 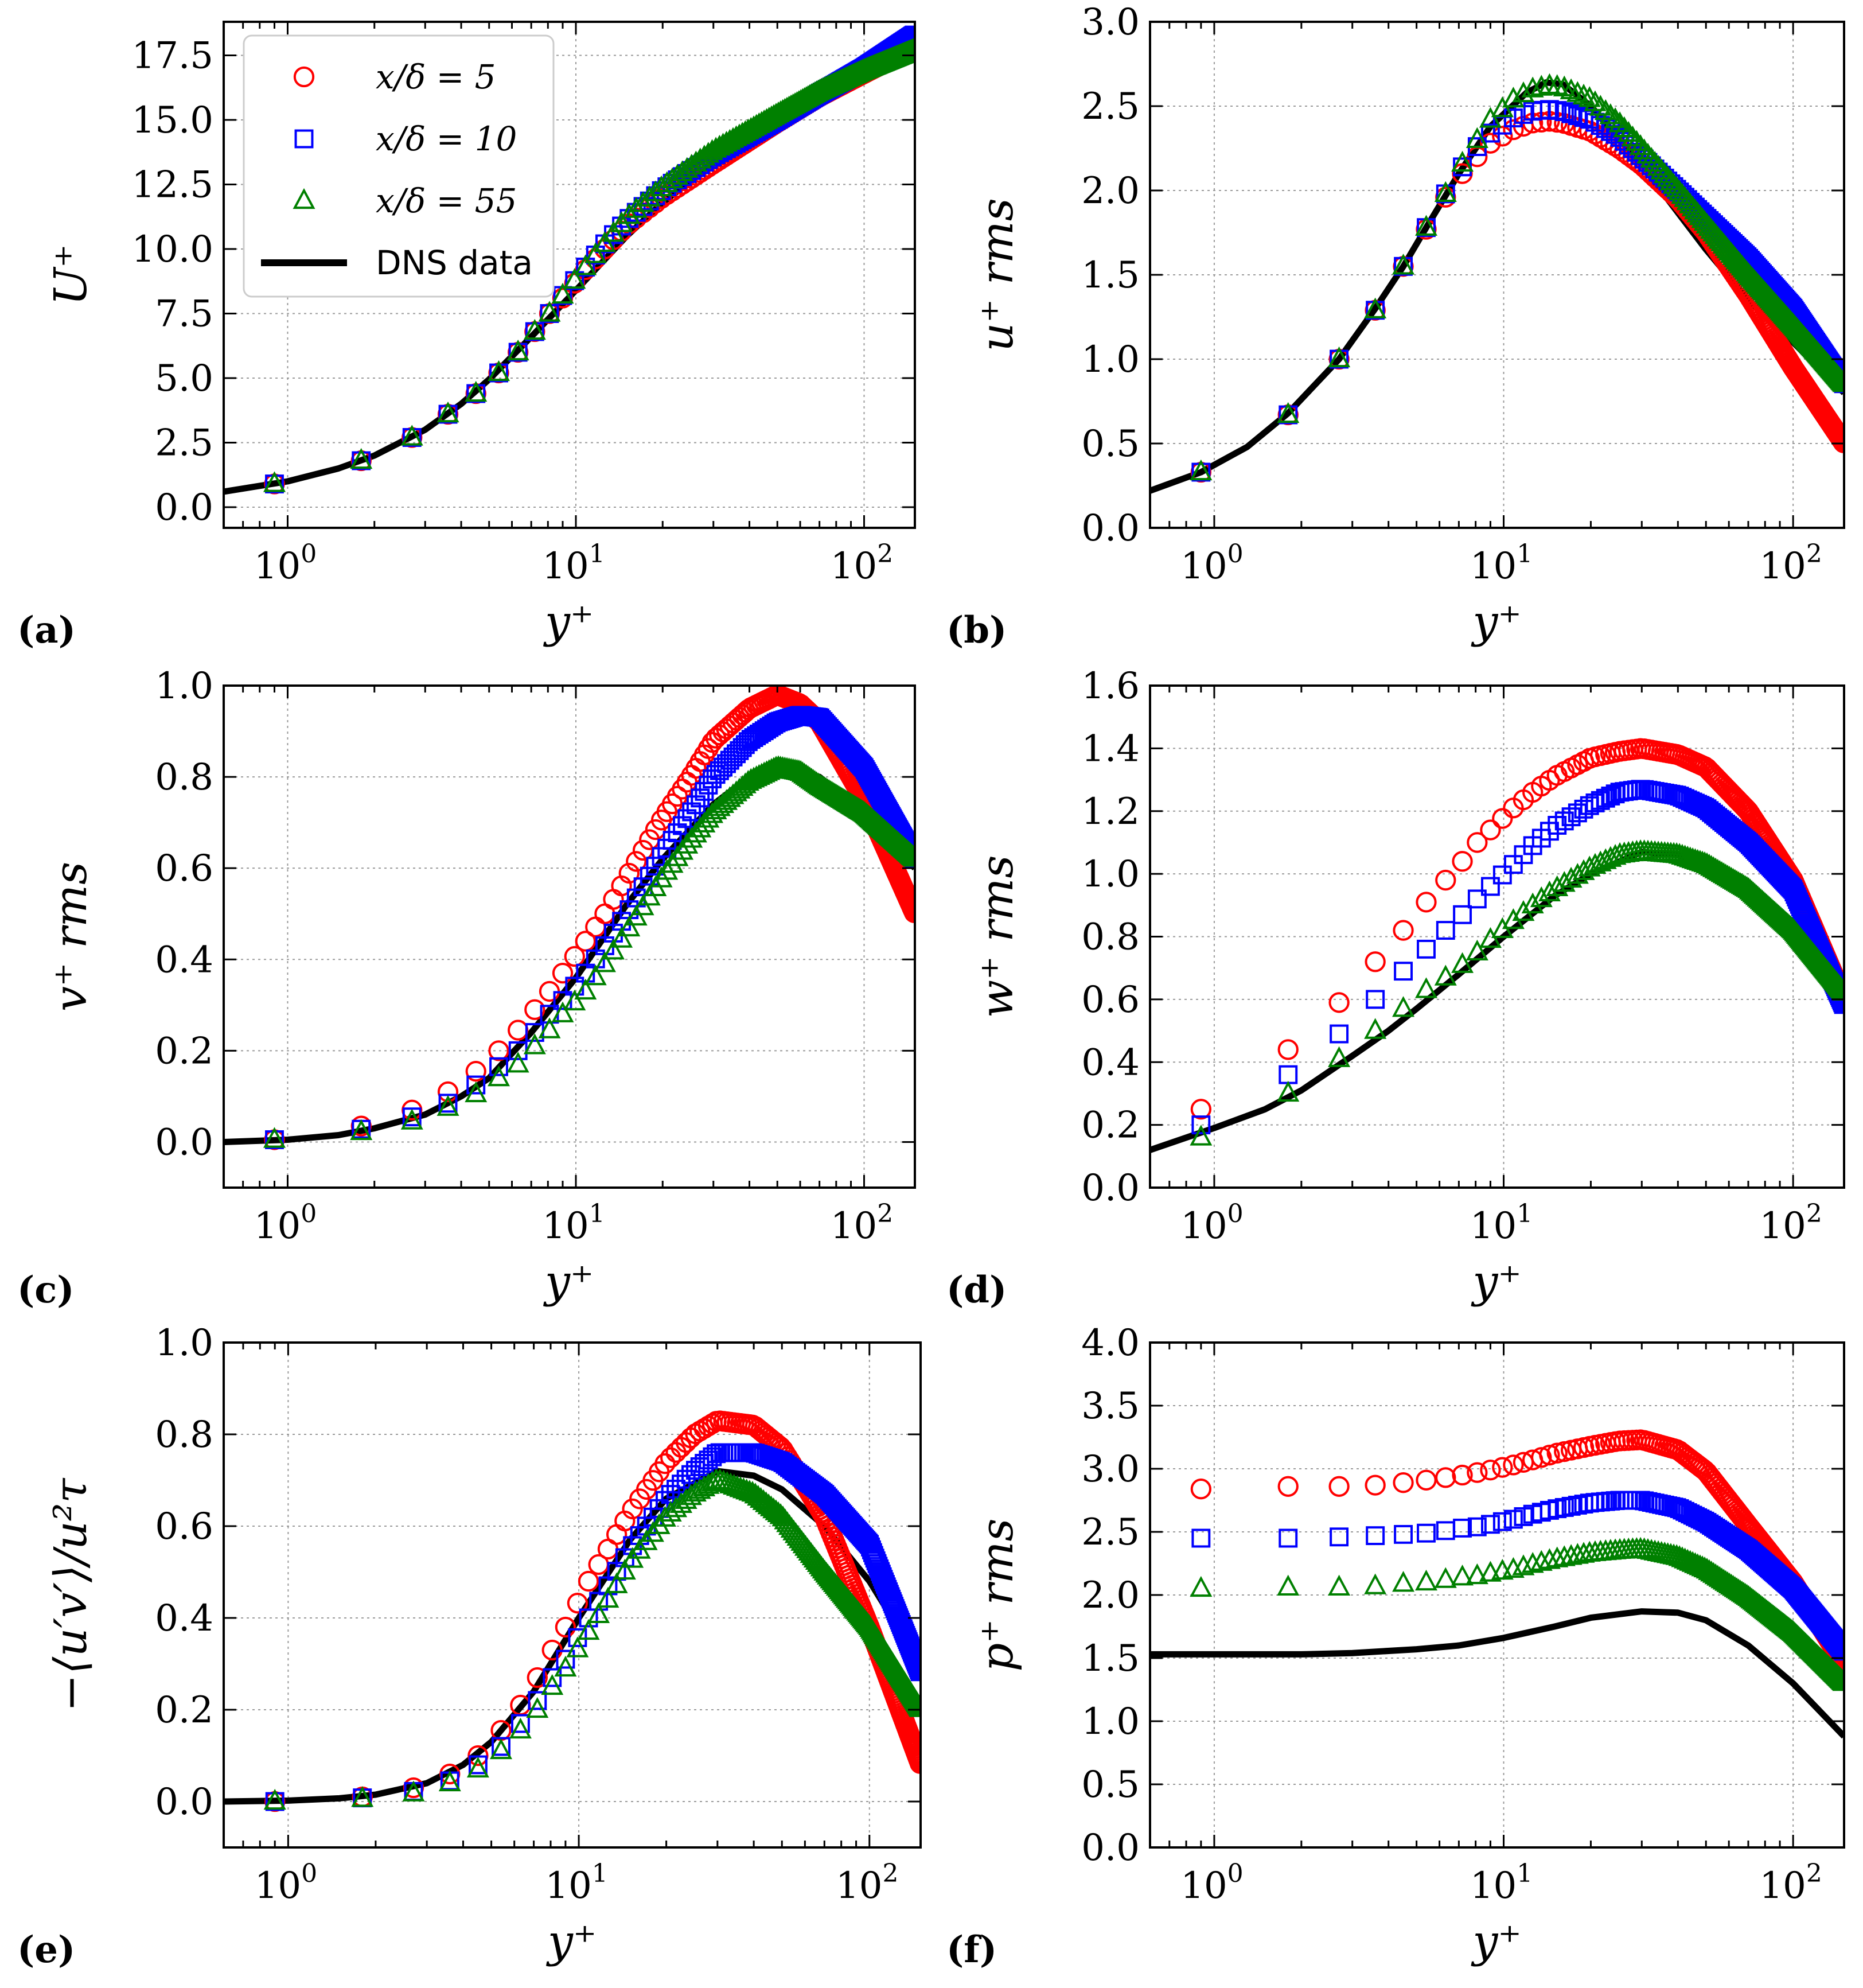 I want to click on legend-label-dns: DNS data, so click(x=454, y=263).